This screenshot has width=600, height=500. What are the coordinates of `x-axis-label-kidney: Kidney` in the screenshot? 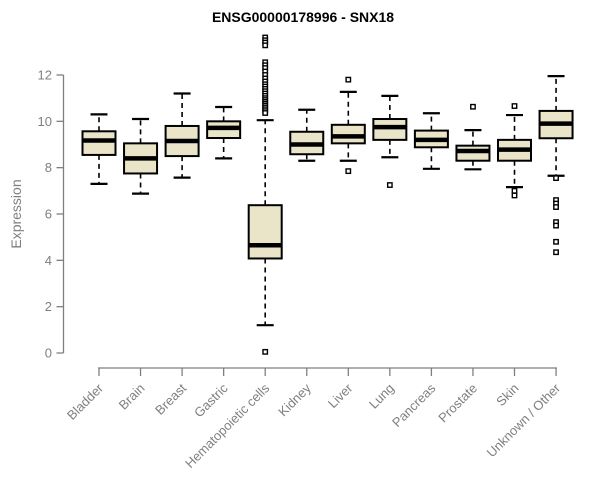 It's located at (294, 399).